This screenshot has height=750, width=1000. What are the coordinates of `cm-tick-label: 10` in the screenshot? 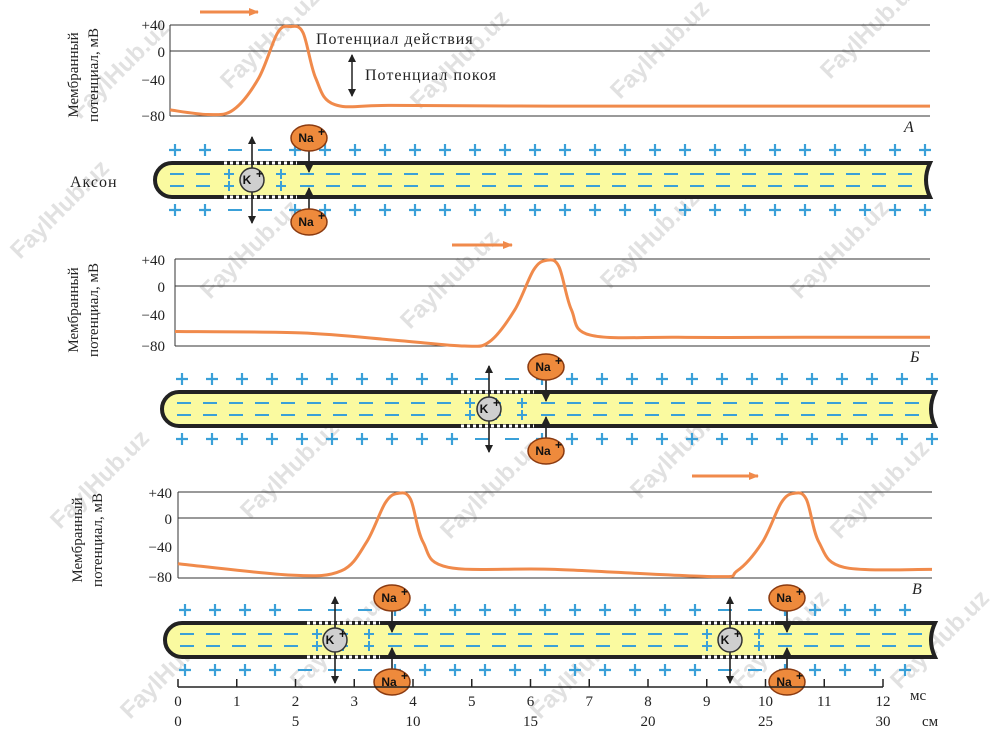 It's located at (413, 722).